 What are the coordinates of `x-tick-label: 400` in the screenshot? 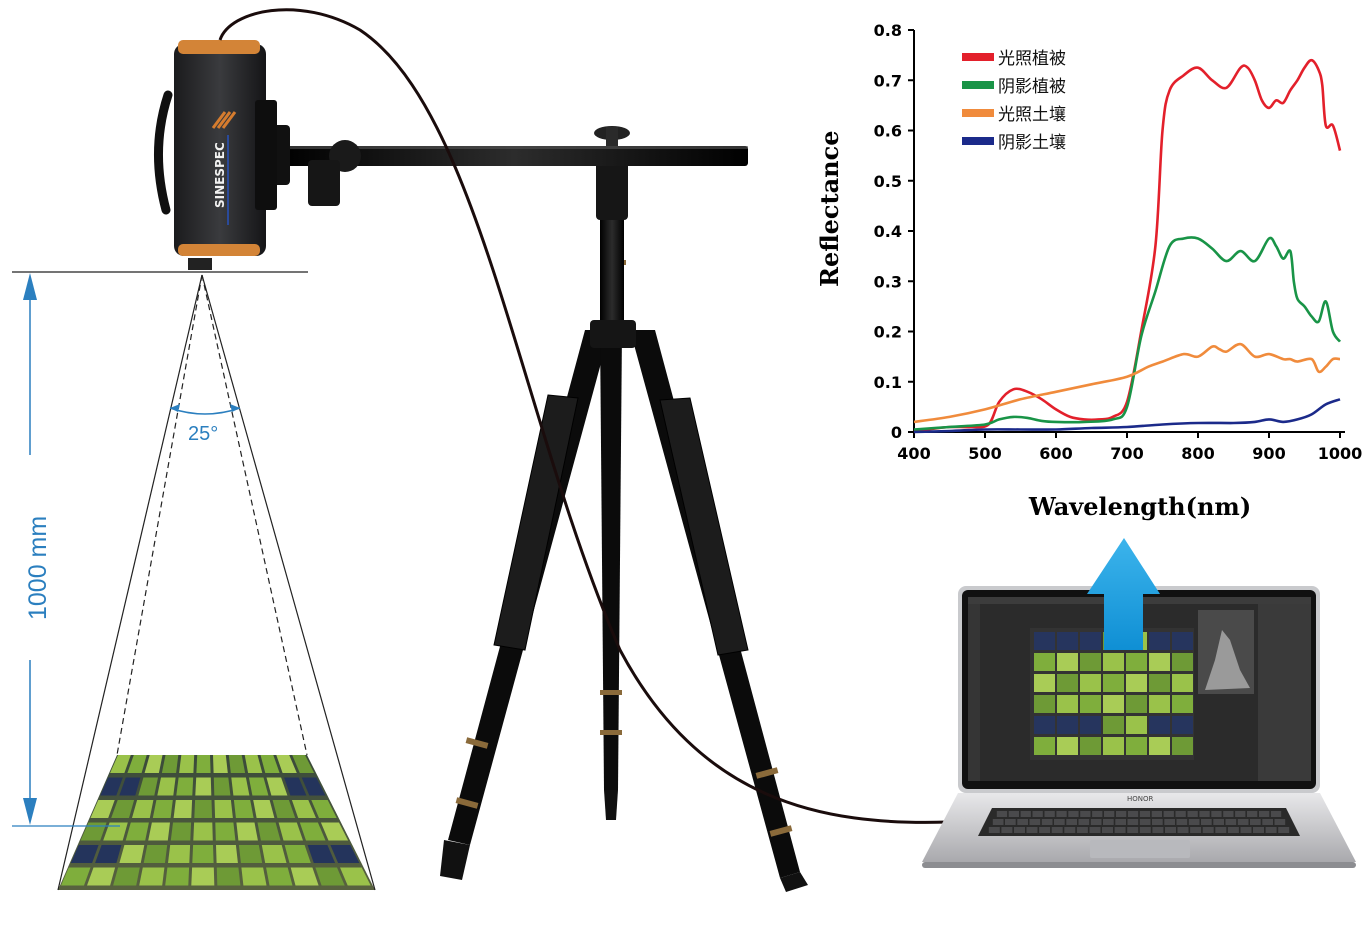 It's located at (913, 453).